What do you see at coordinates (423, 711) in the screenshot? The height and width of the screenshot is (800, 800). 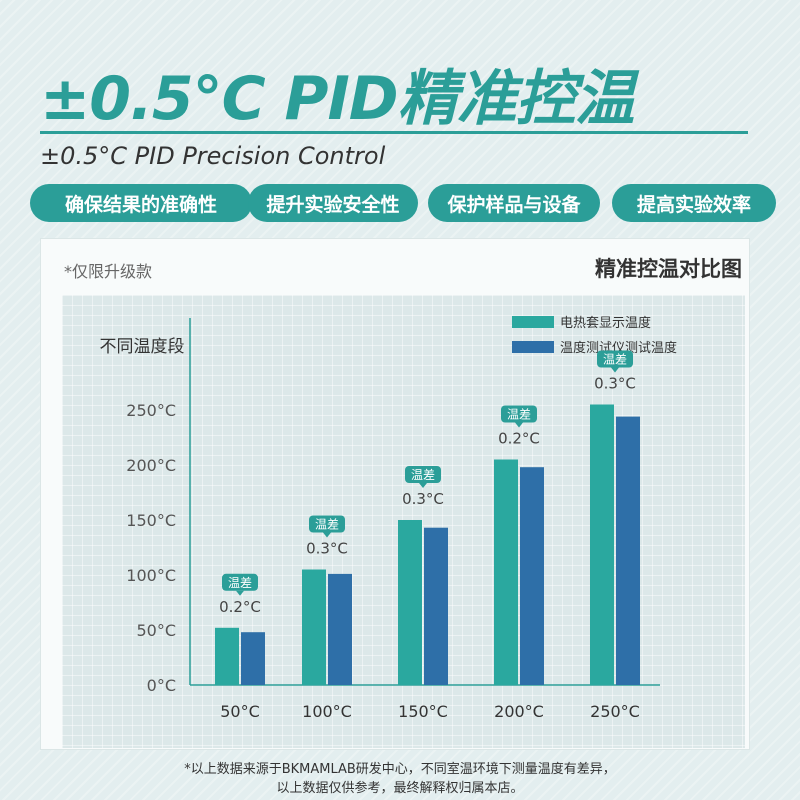 I see `x-tick-label: 150°C` at bounding box center [423, 711].